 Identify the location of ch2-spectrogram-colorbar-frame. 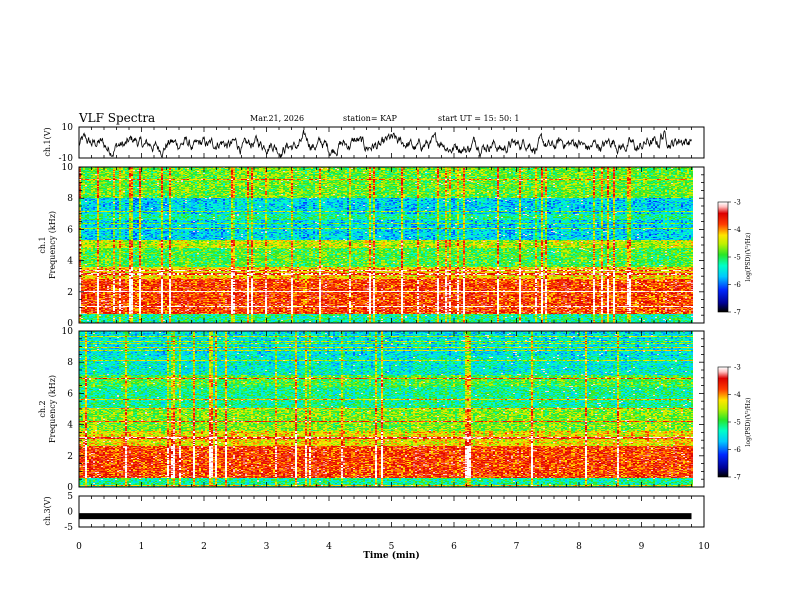
(723, 422).